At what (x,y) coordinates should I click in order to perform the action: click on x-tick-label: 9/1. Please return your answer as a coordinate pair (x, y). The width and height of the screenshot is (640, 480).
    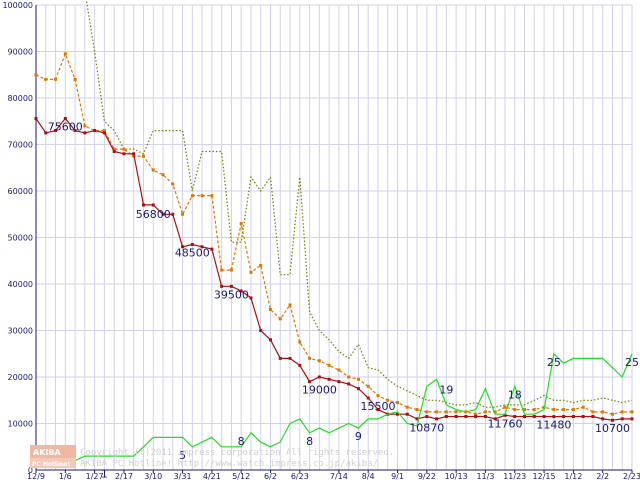
    Looking at the image, I should click on (397, 476).